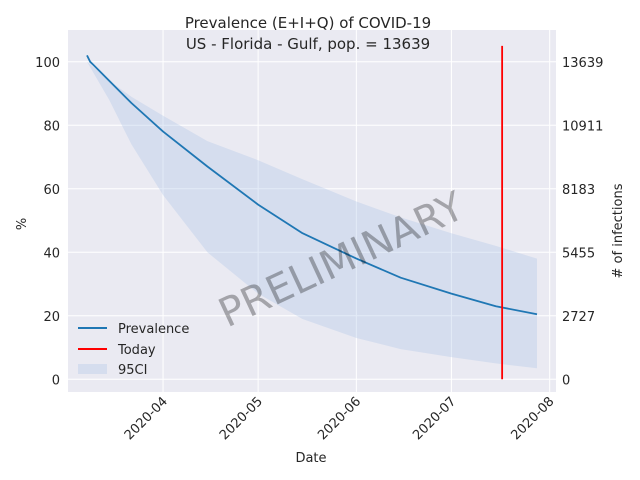 The image size is (640, 480). What do you see at coordinates (582, 63) in the screenshot?
I see `y2-tick-label: 13639` at bounding box center [582, 63].